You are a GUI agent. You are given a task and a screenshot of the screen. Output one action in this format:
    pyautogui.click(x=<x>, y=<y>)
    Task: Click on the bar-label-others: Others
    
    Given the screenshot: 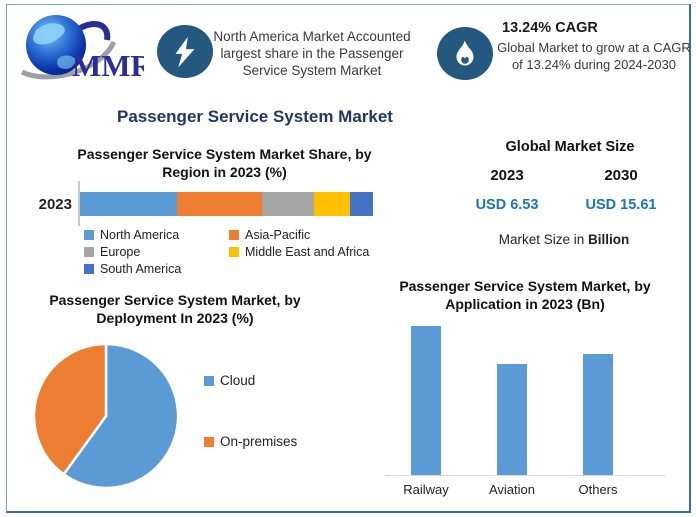 What is the action you would take?
    pyautogui.click(x=598, y=489)
    